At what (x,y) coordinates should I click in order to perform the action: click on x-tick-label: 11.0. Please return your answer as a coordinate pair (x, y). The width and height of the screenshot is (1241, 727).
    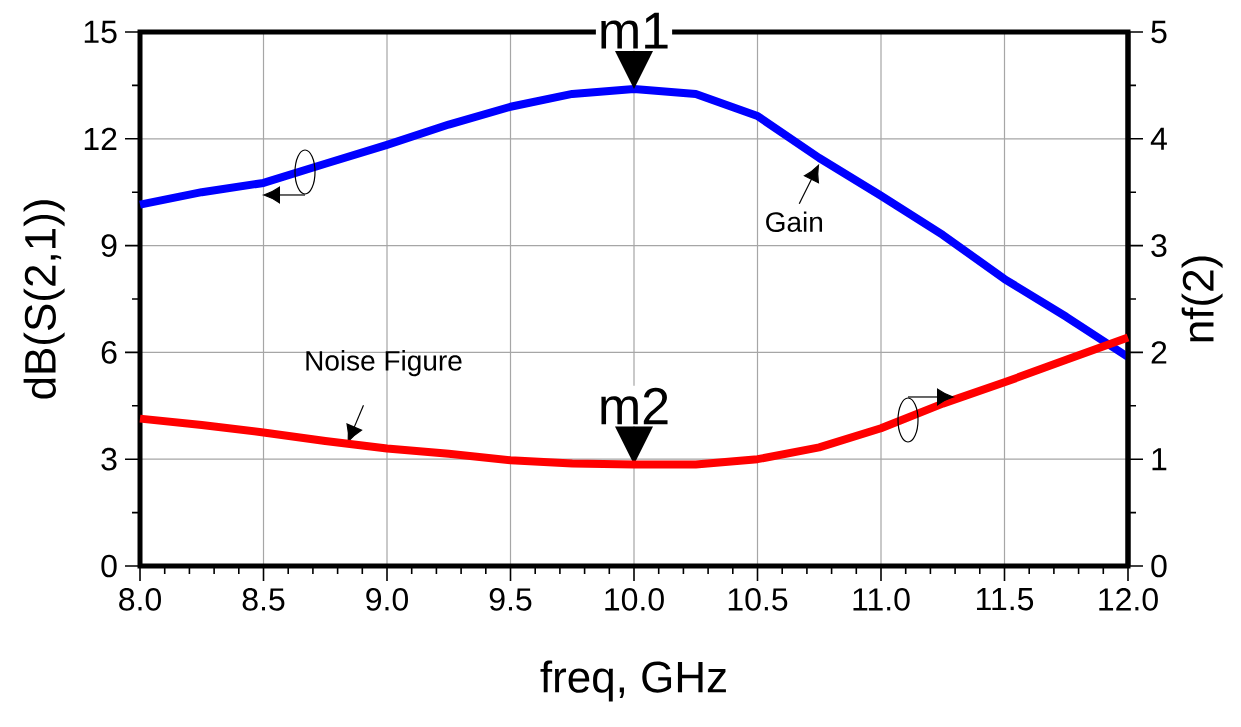
    Looking at the image, I should click on (881, 599).